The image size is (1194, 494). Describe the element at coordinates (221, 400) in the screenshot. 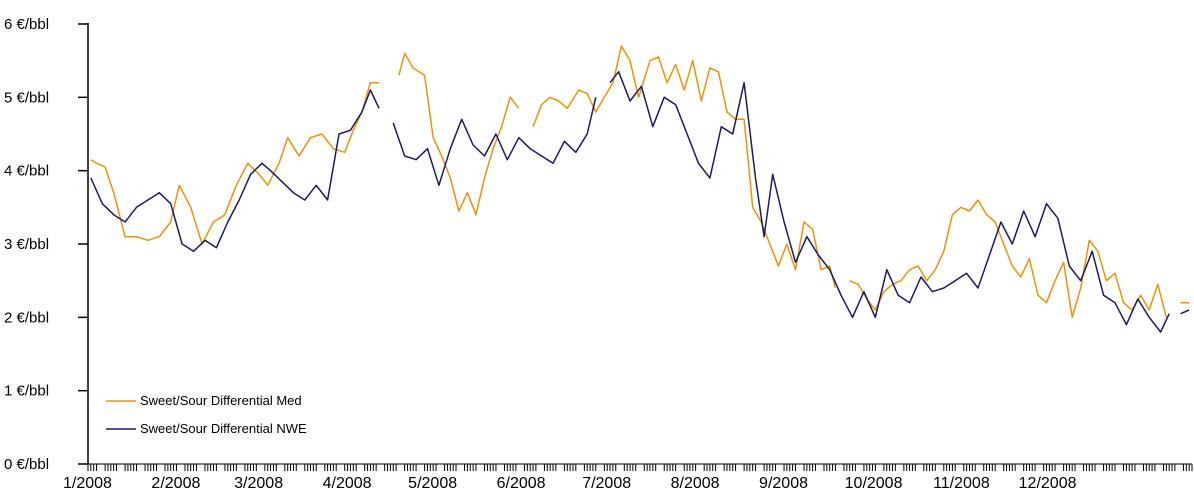

I see `legend-label-med: Sweet/Sour Differential Med` at that location.